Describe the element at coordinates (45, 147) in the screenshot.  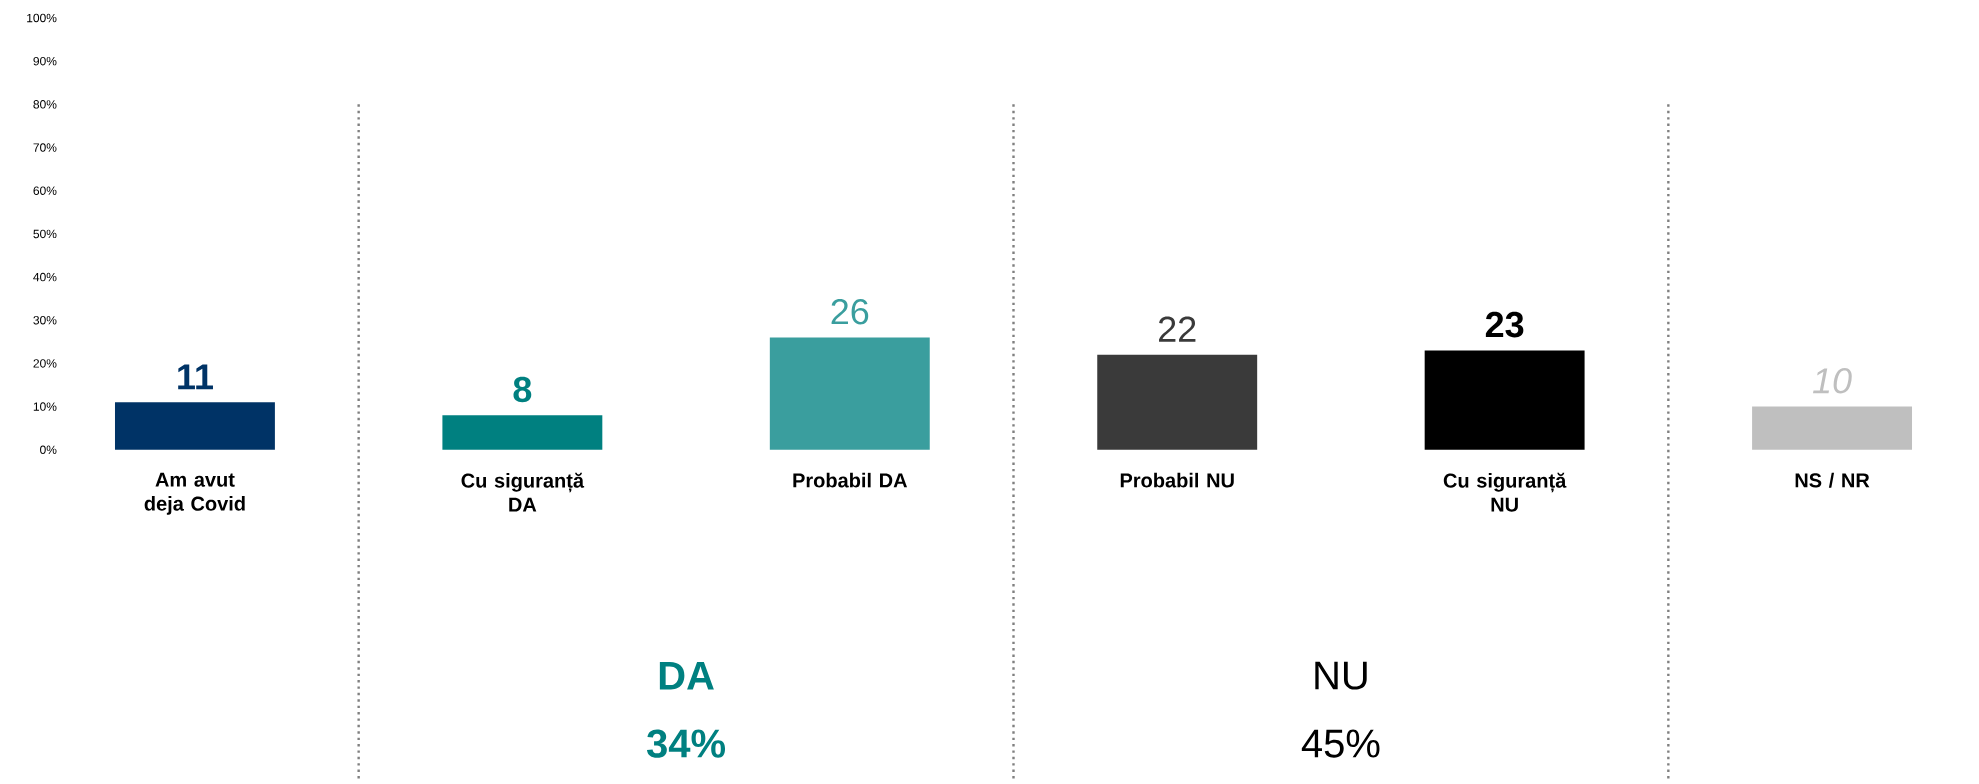
I see `y-tick-label: 70%` at that location.